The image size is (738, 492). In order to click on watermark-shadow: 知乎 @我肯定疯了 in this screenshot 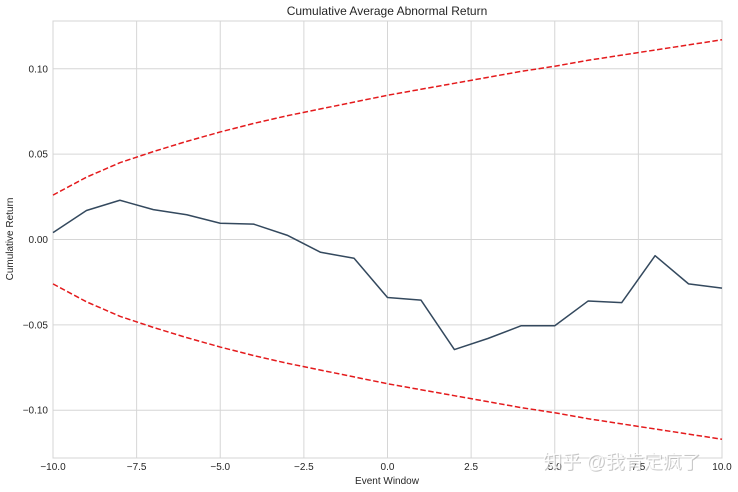, I will do `click(623, 463)`.